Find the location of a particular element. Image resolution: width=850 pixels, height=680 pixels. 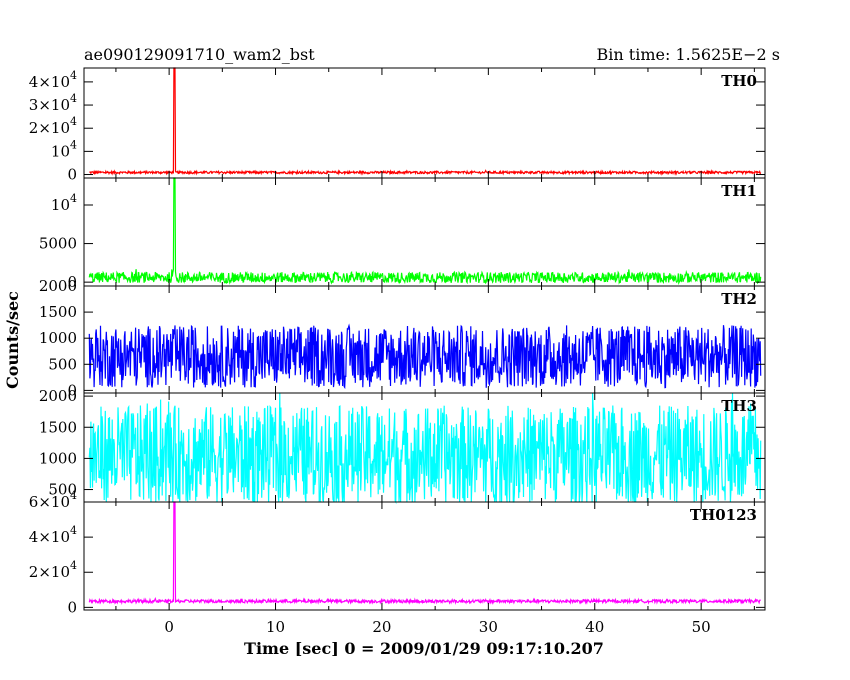

y-tick-label-th0123: 4×10⁴ is located at coordinates (53, 535).